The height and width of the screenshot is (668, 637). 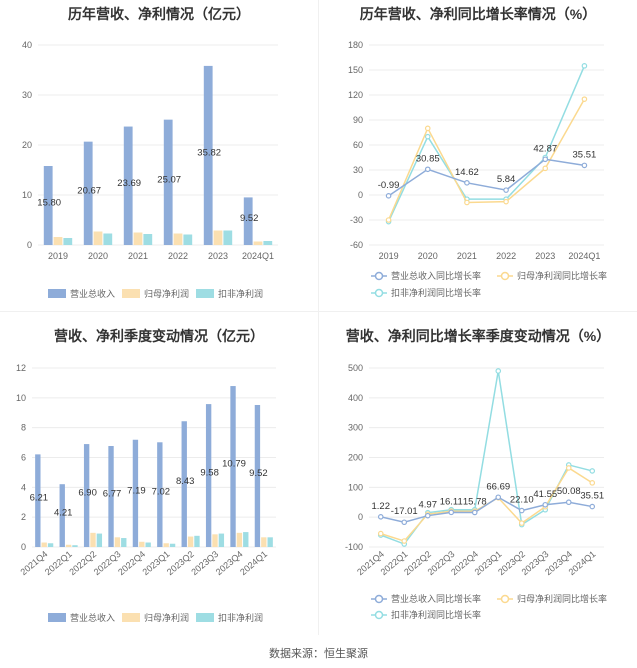 What do you see at coordinates (355, 70) in the screenshot?
I see `y-tick-label: 150` at bounding box center [355, 70].